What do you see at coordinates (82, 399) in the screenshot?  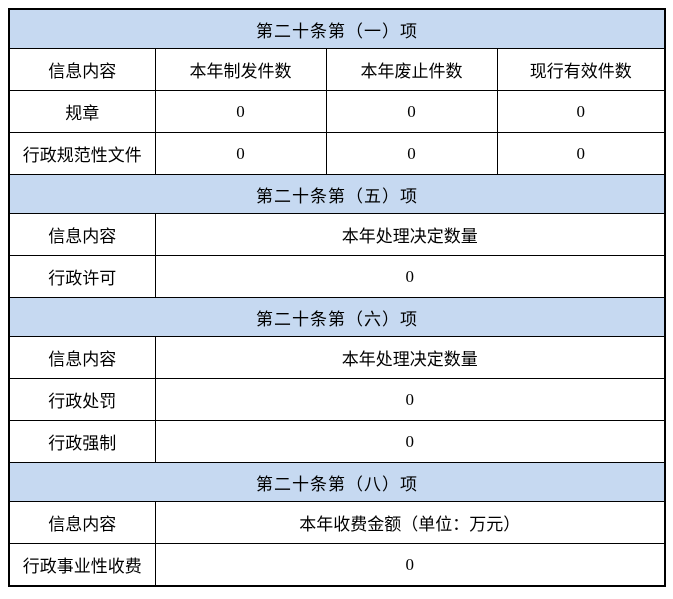 I see `row-label: 行政处罚` at bounding box center [82, 399].